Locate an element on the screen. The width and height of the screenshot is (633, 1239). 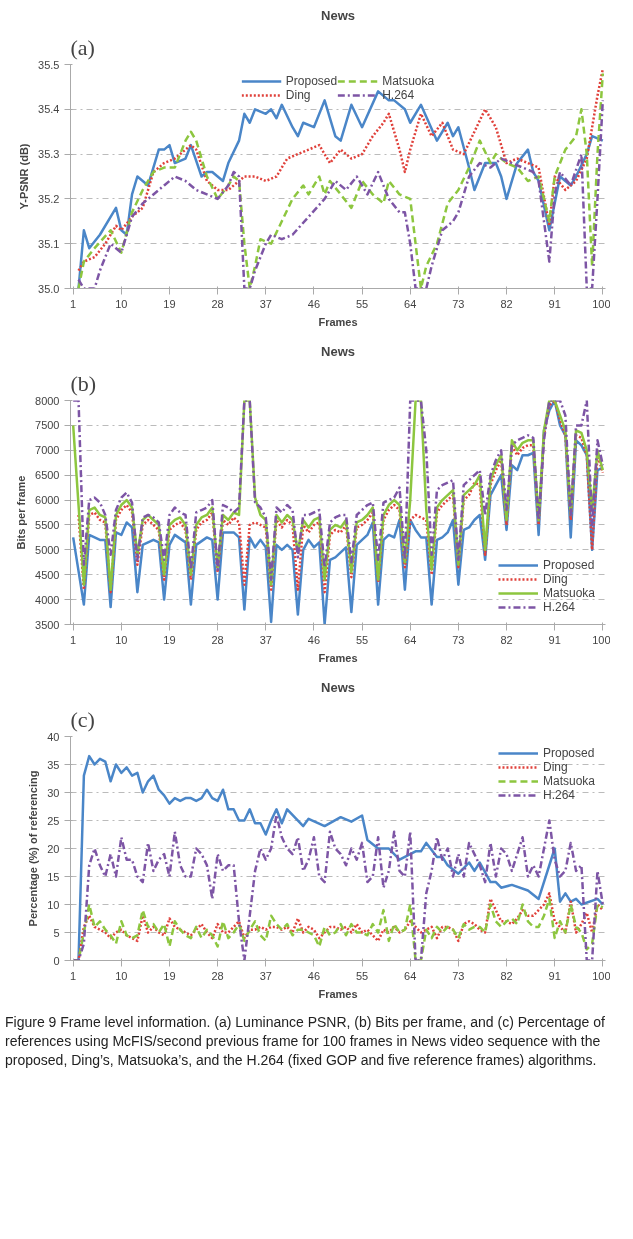
y-axis-title: Y-PSNR (dB) is located at coordinates (24, 176).